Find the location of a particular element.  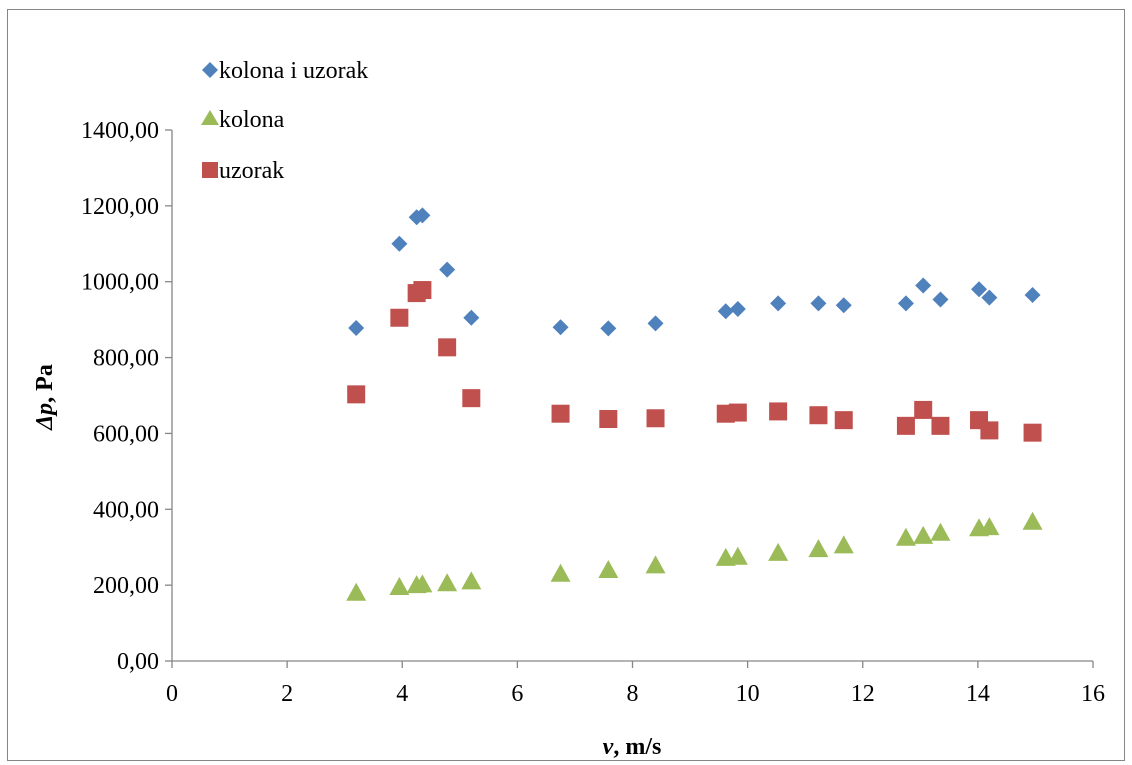

y-tick-label: 400,00 is located at coordinates (126, 510).